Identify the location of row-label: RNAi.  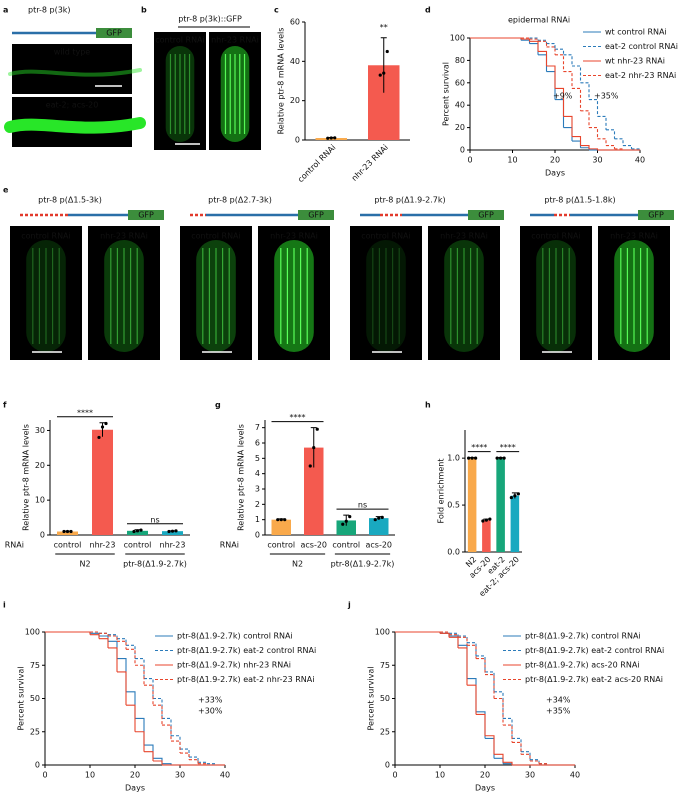
(14, 545).